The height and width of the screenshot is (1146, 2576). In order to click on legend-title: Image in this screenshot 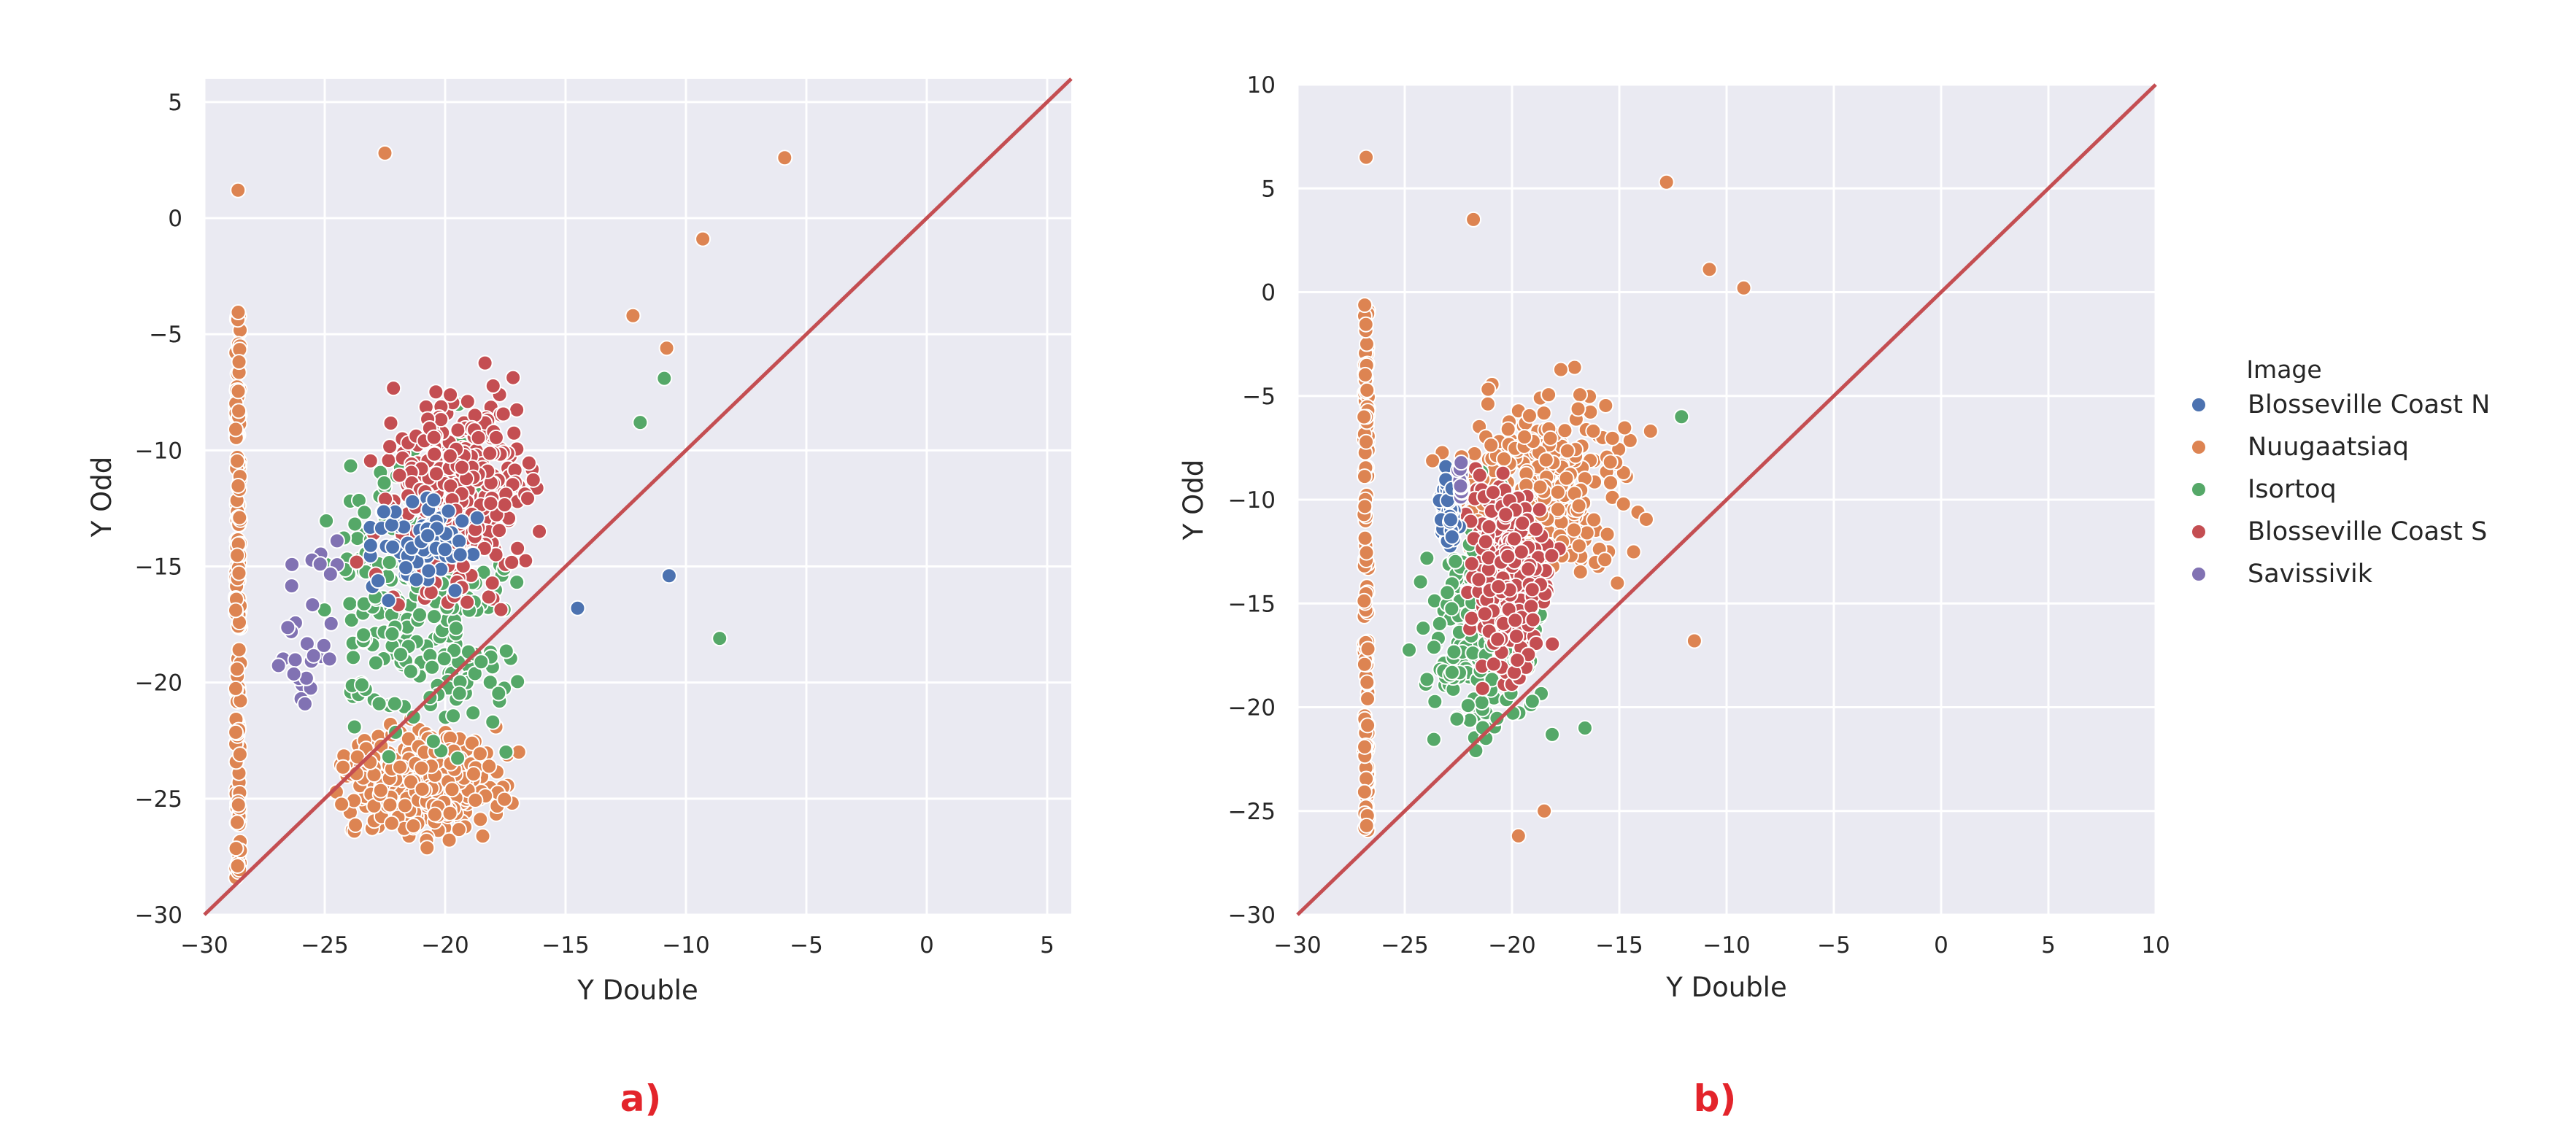, I will do `click(2283, 369)`.